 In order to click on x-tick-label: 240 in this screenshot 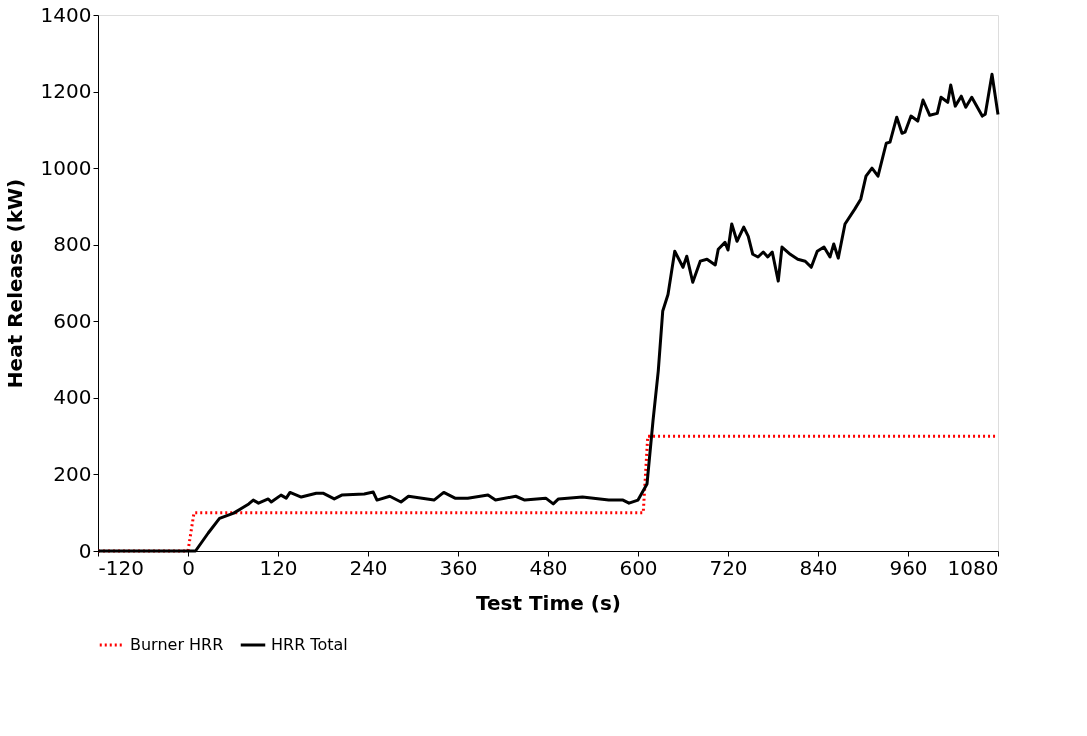, I will do `click(368, 567)`.